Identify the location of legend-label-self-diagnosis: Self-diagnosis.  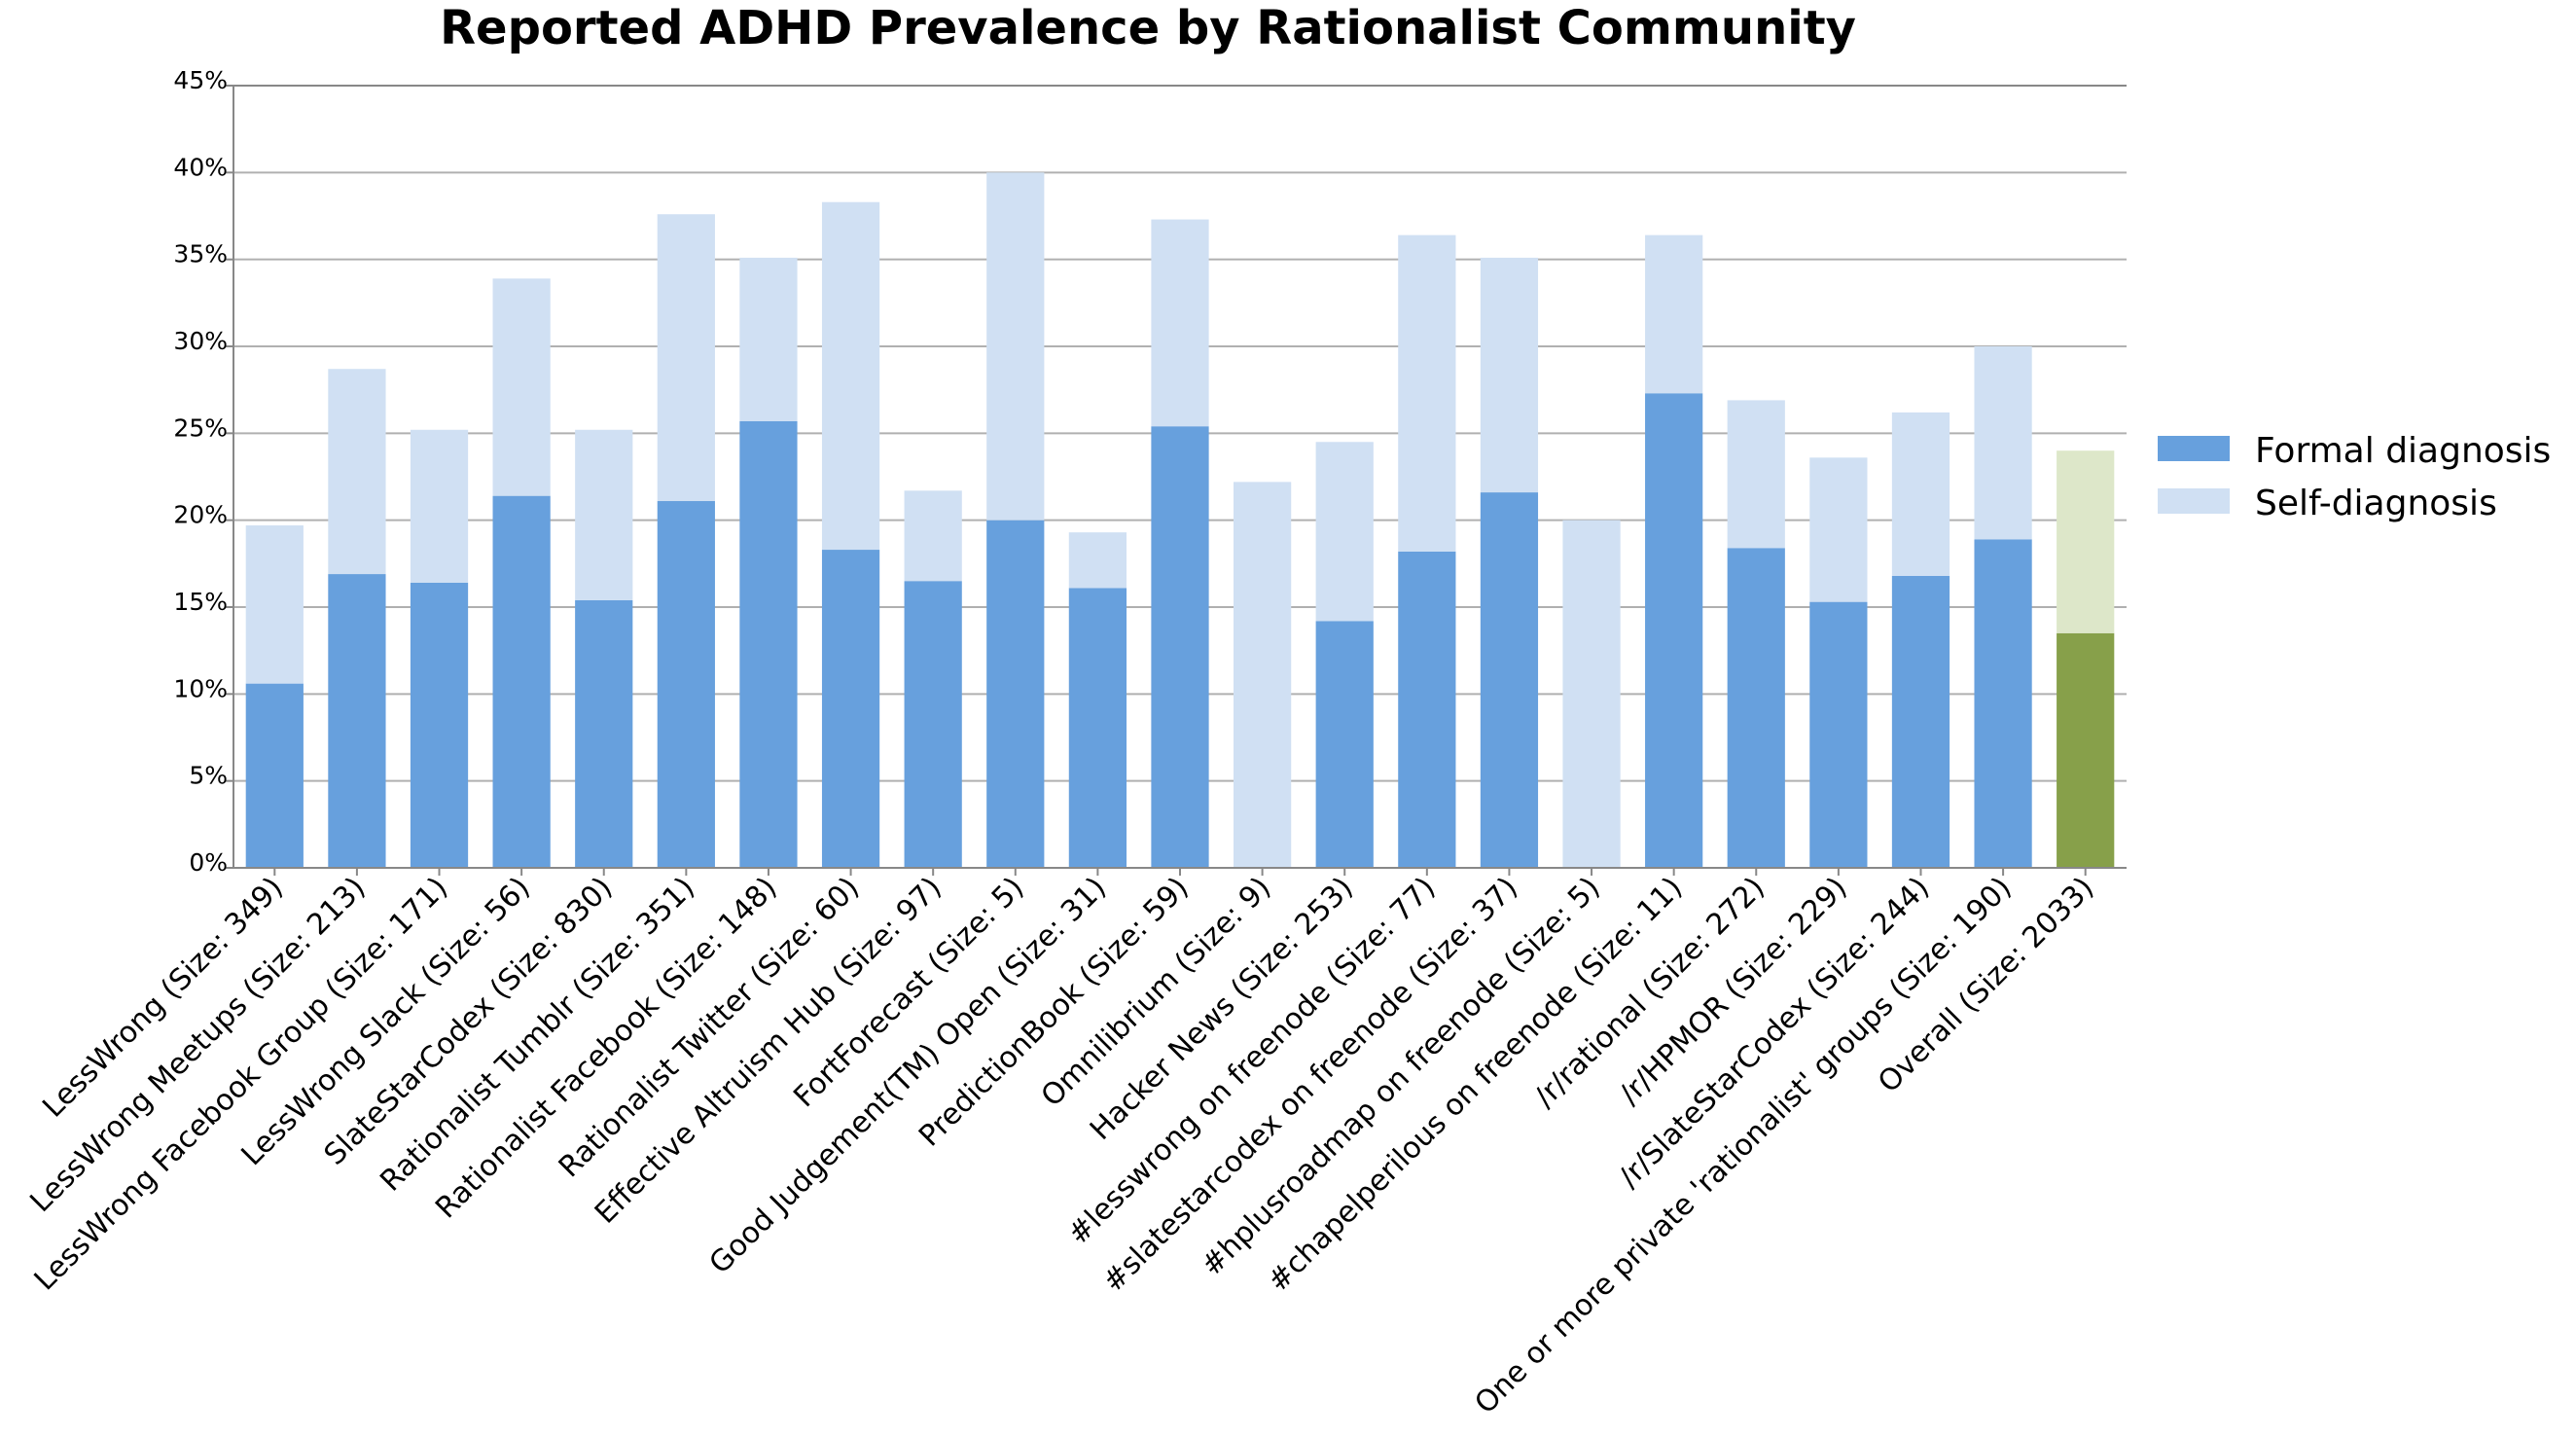
(2376, 504).